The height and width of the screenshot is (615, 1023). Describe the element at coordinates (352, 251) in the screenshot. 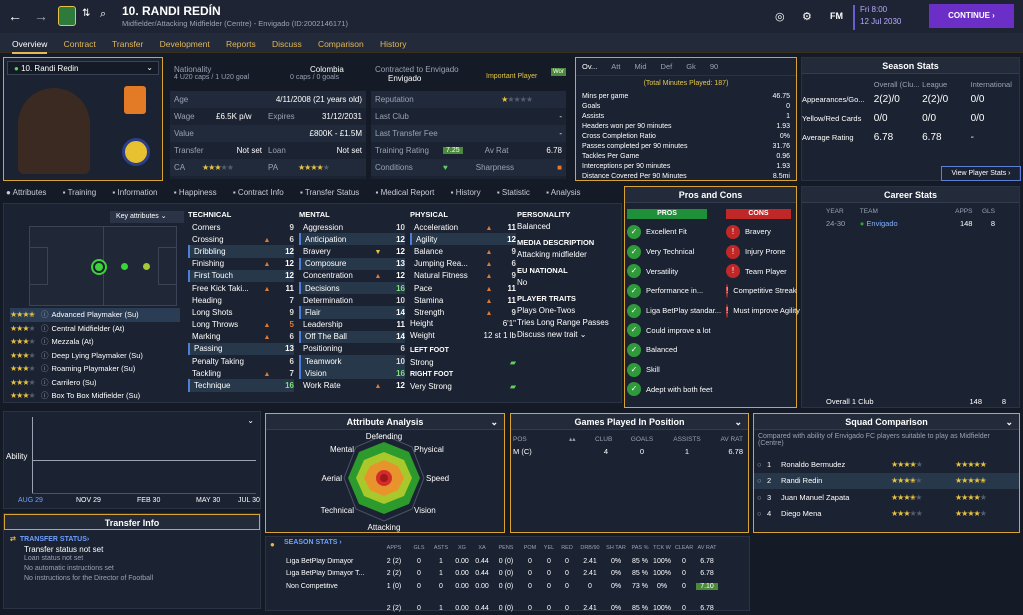

I see `attribute-row: Bravery▼12` at that location.